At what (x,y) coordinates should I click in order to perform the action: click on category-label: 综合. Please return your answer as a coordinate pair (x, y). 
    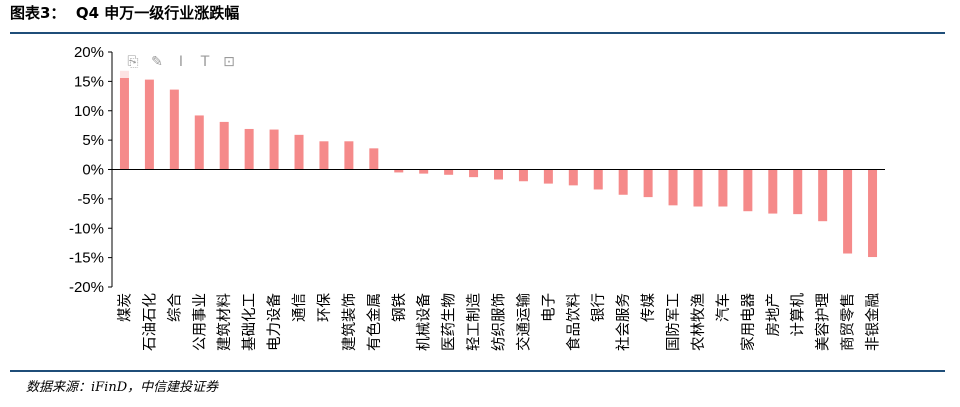
    Looking at the image, I should click on (174, 307).